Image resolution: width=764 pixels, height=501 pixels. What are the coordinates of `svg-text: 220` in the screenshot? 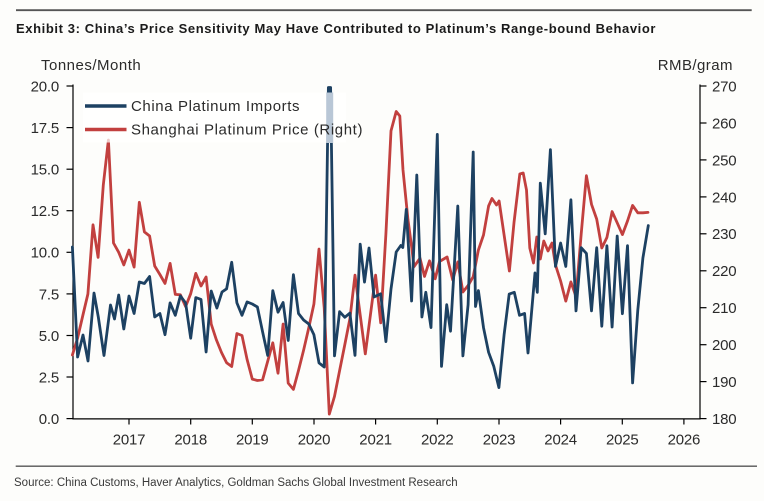 It's located at (724, 271).